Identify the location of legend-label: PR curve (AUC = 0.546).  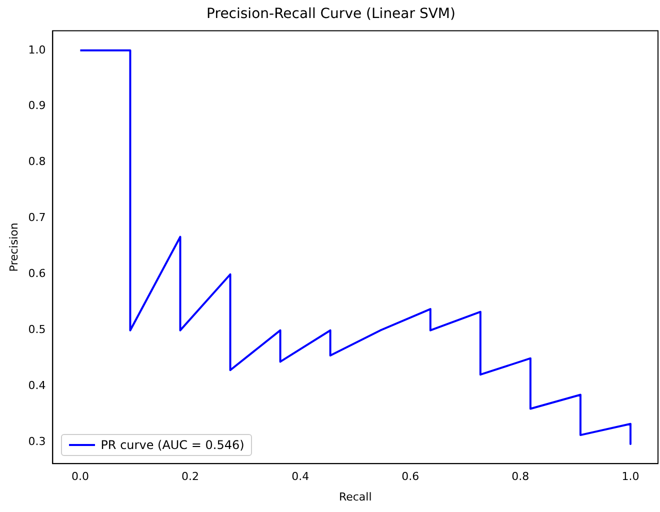
(172, 445).